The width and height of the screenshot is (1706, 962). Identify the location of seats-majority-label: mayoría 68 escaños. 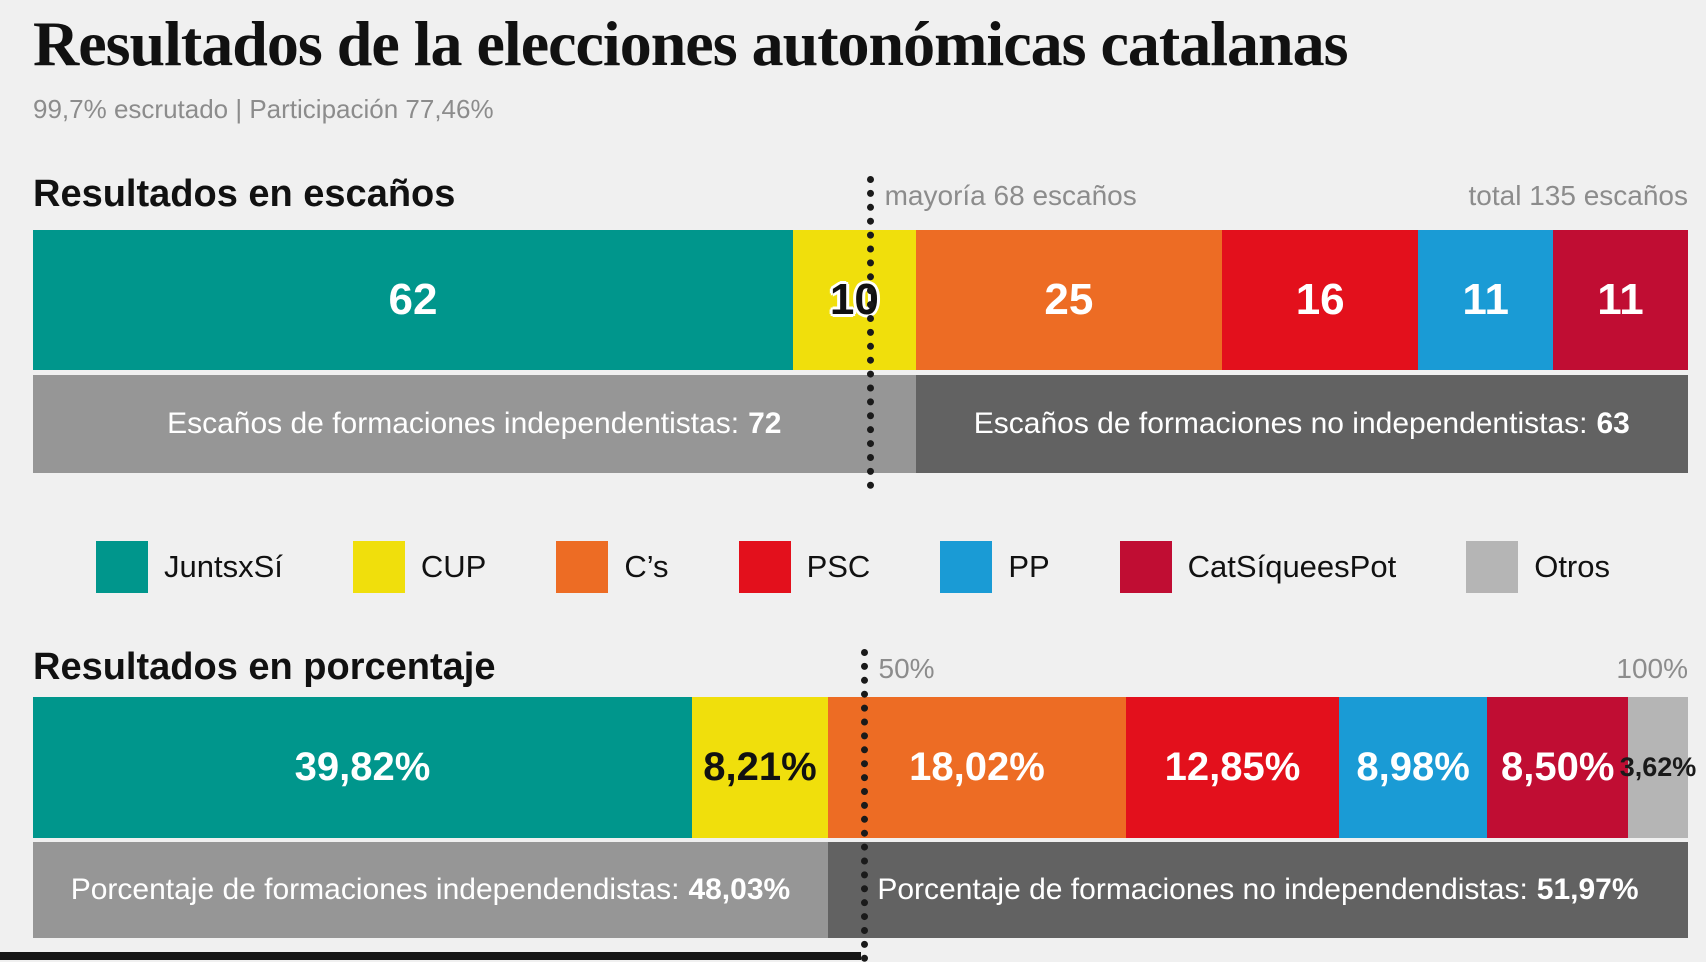
(1010, 195).